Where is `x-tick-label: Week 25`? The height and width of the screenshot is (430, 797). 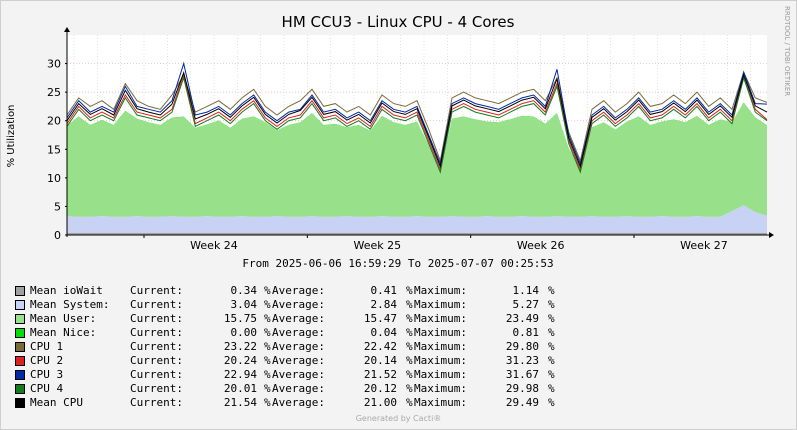
x-tick-label: Week 25 is located at coordinates (378, 245).